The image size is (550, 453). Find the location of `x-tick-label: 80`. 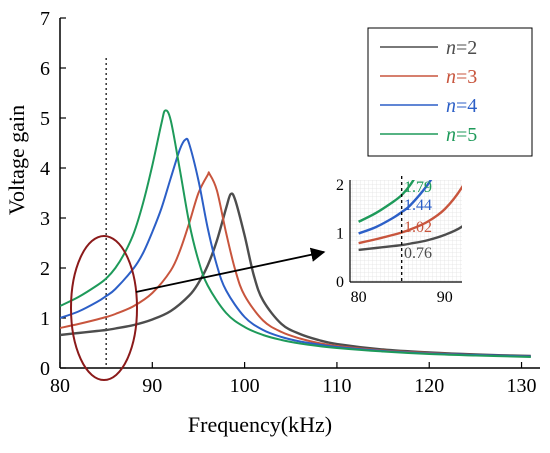

x-tick-label: 80 is located at coordinates (60, 386).